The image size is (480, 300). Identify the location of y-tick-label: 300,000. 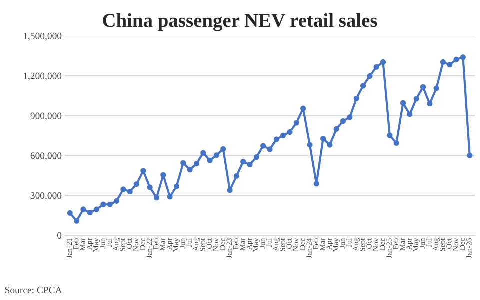
(46, 196).